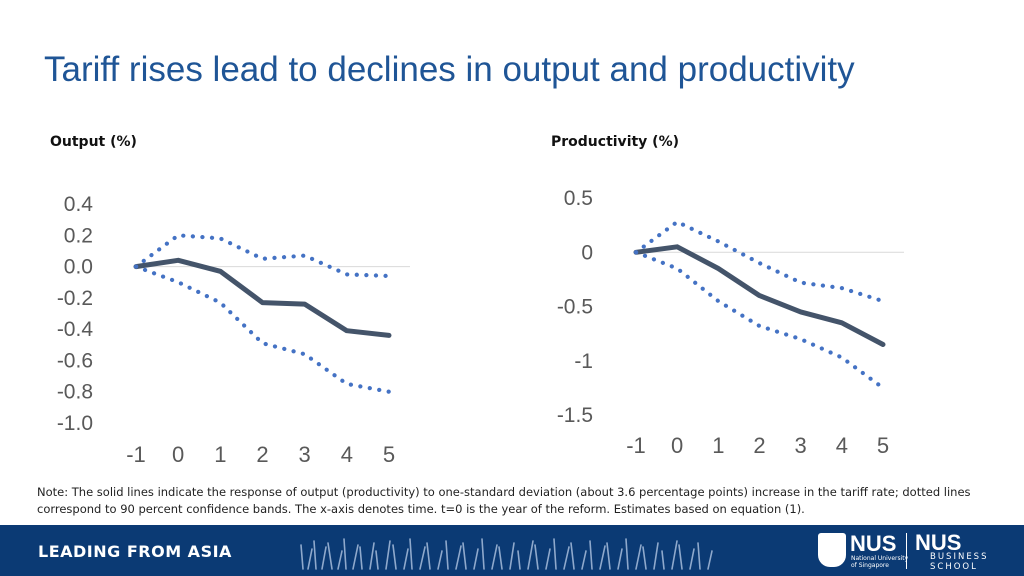 The height and width of the screenshot is (576, 1024). What do you see at coordinates (75, 329) in the screenshot?
I see `y-tick-label: -0.4` at bounding box center [75, 329].